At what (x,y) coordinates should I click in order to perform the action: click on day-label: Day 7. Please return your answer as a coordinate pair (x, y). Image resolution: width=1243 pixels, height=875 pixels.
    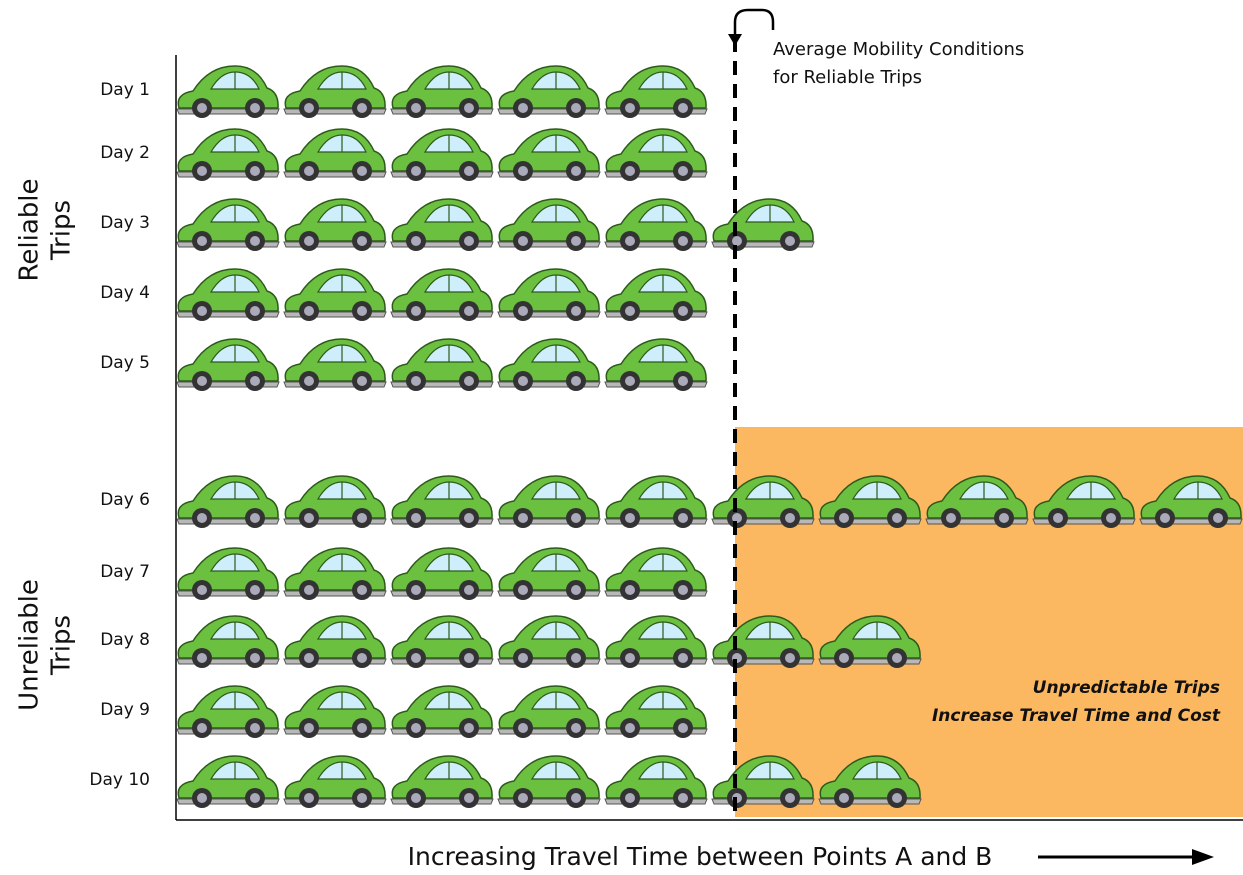
    Looking at the image, I should click on (125, 572).